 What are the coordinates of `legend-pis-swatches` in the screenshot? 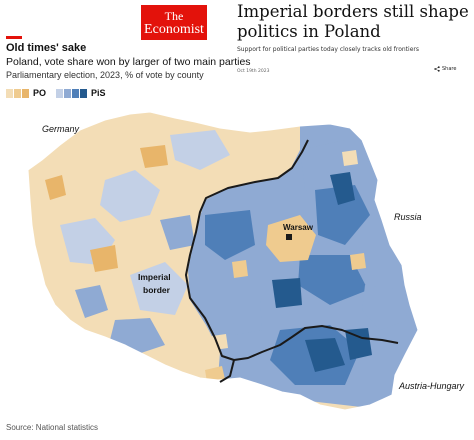 It's located at (72, 93).